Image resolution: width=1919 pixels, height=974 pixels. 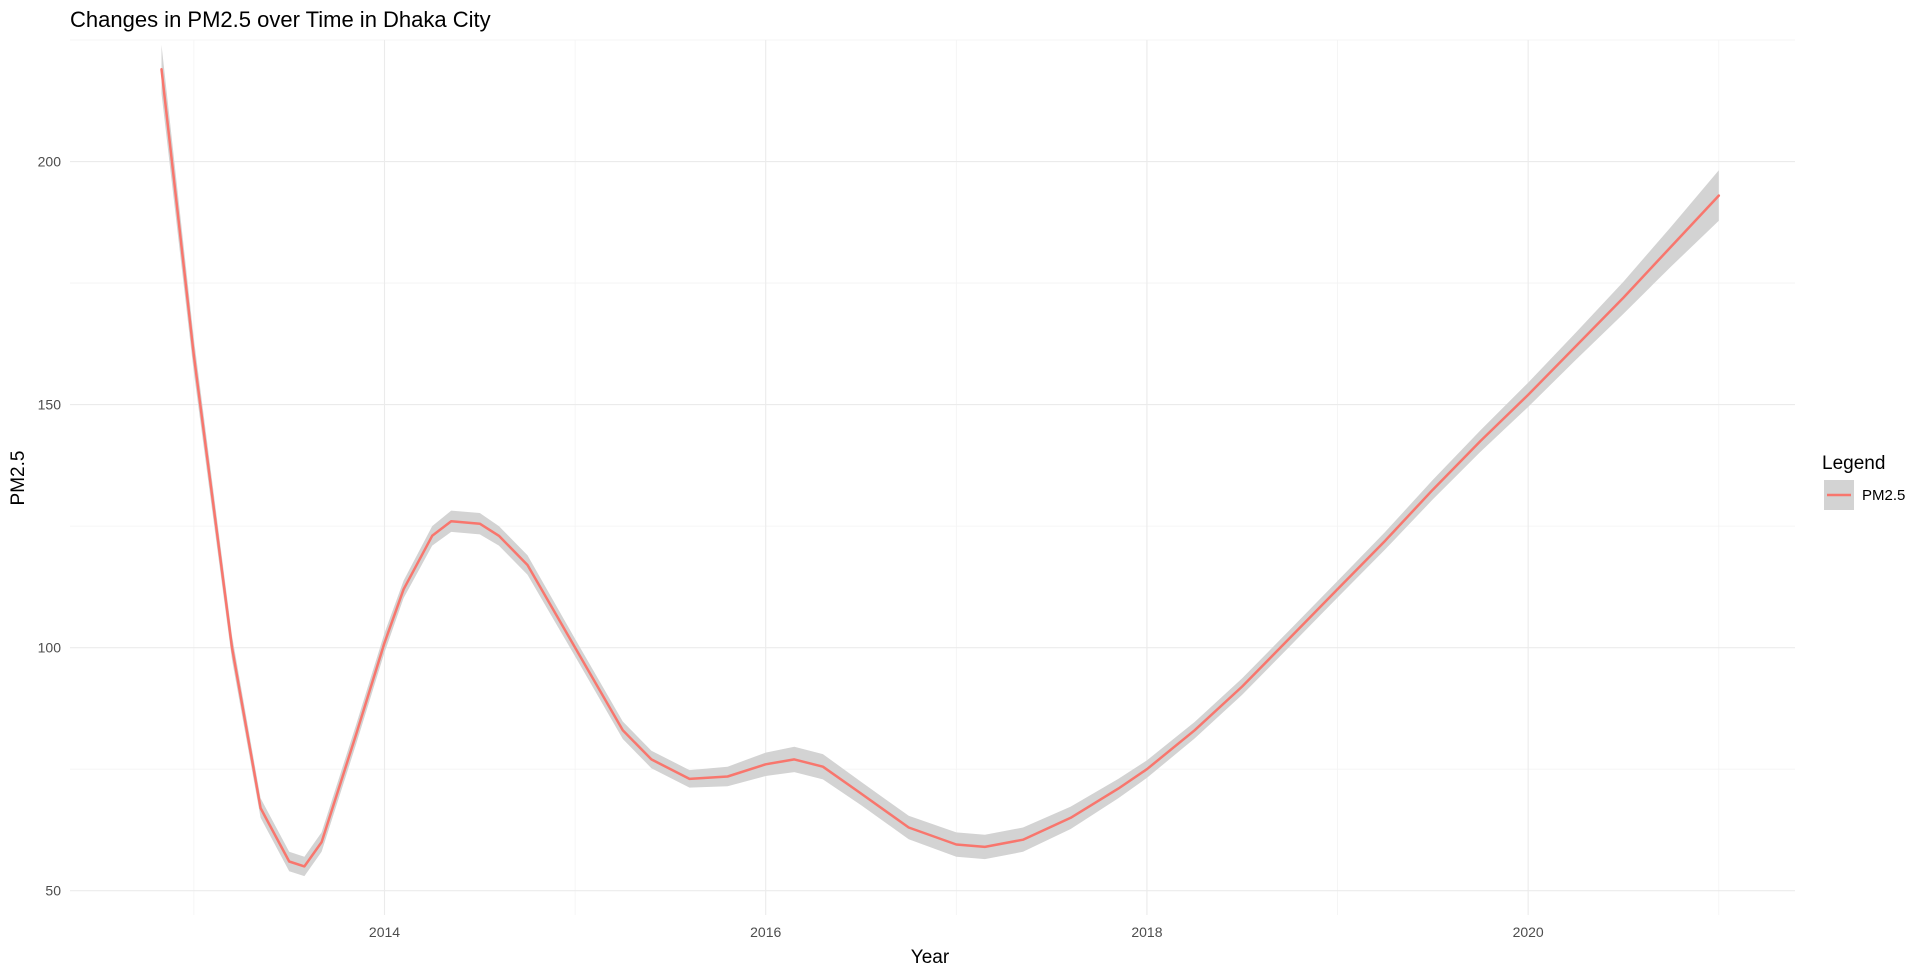 I want to click on x-tick-label: 2020, so click(x=1528, y=932).